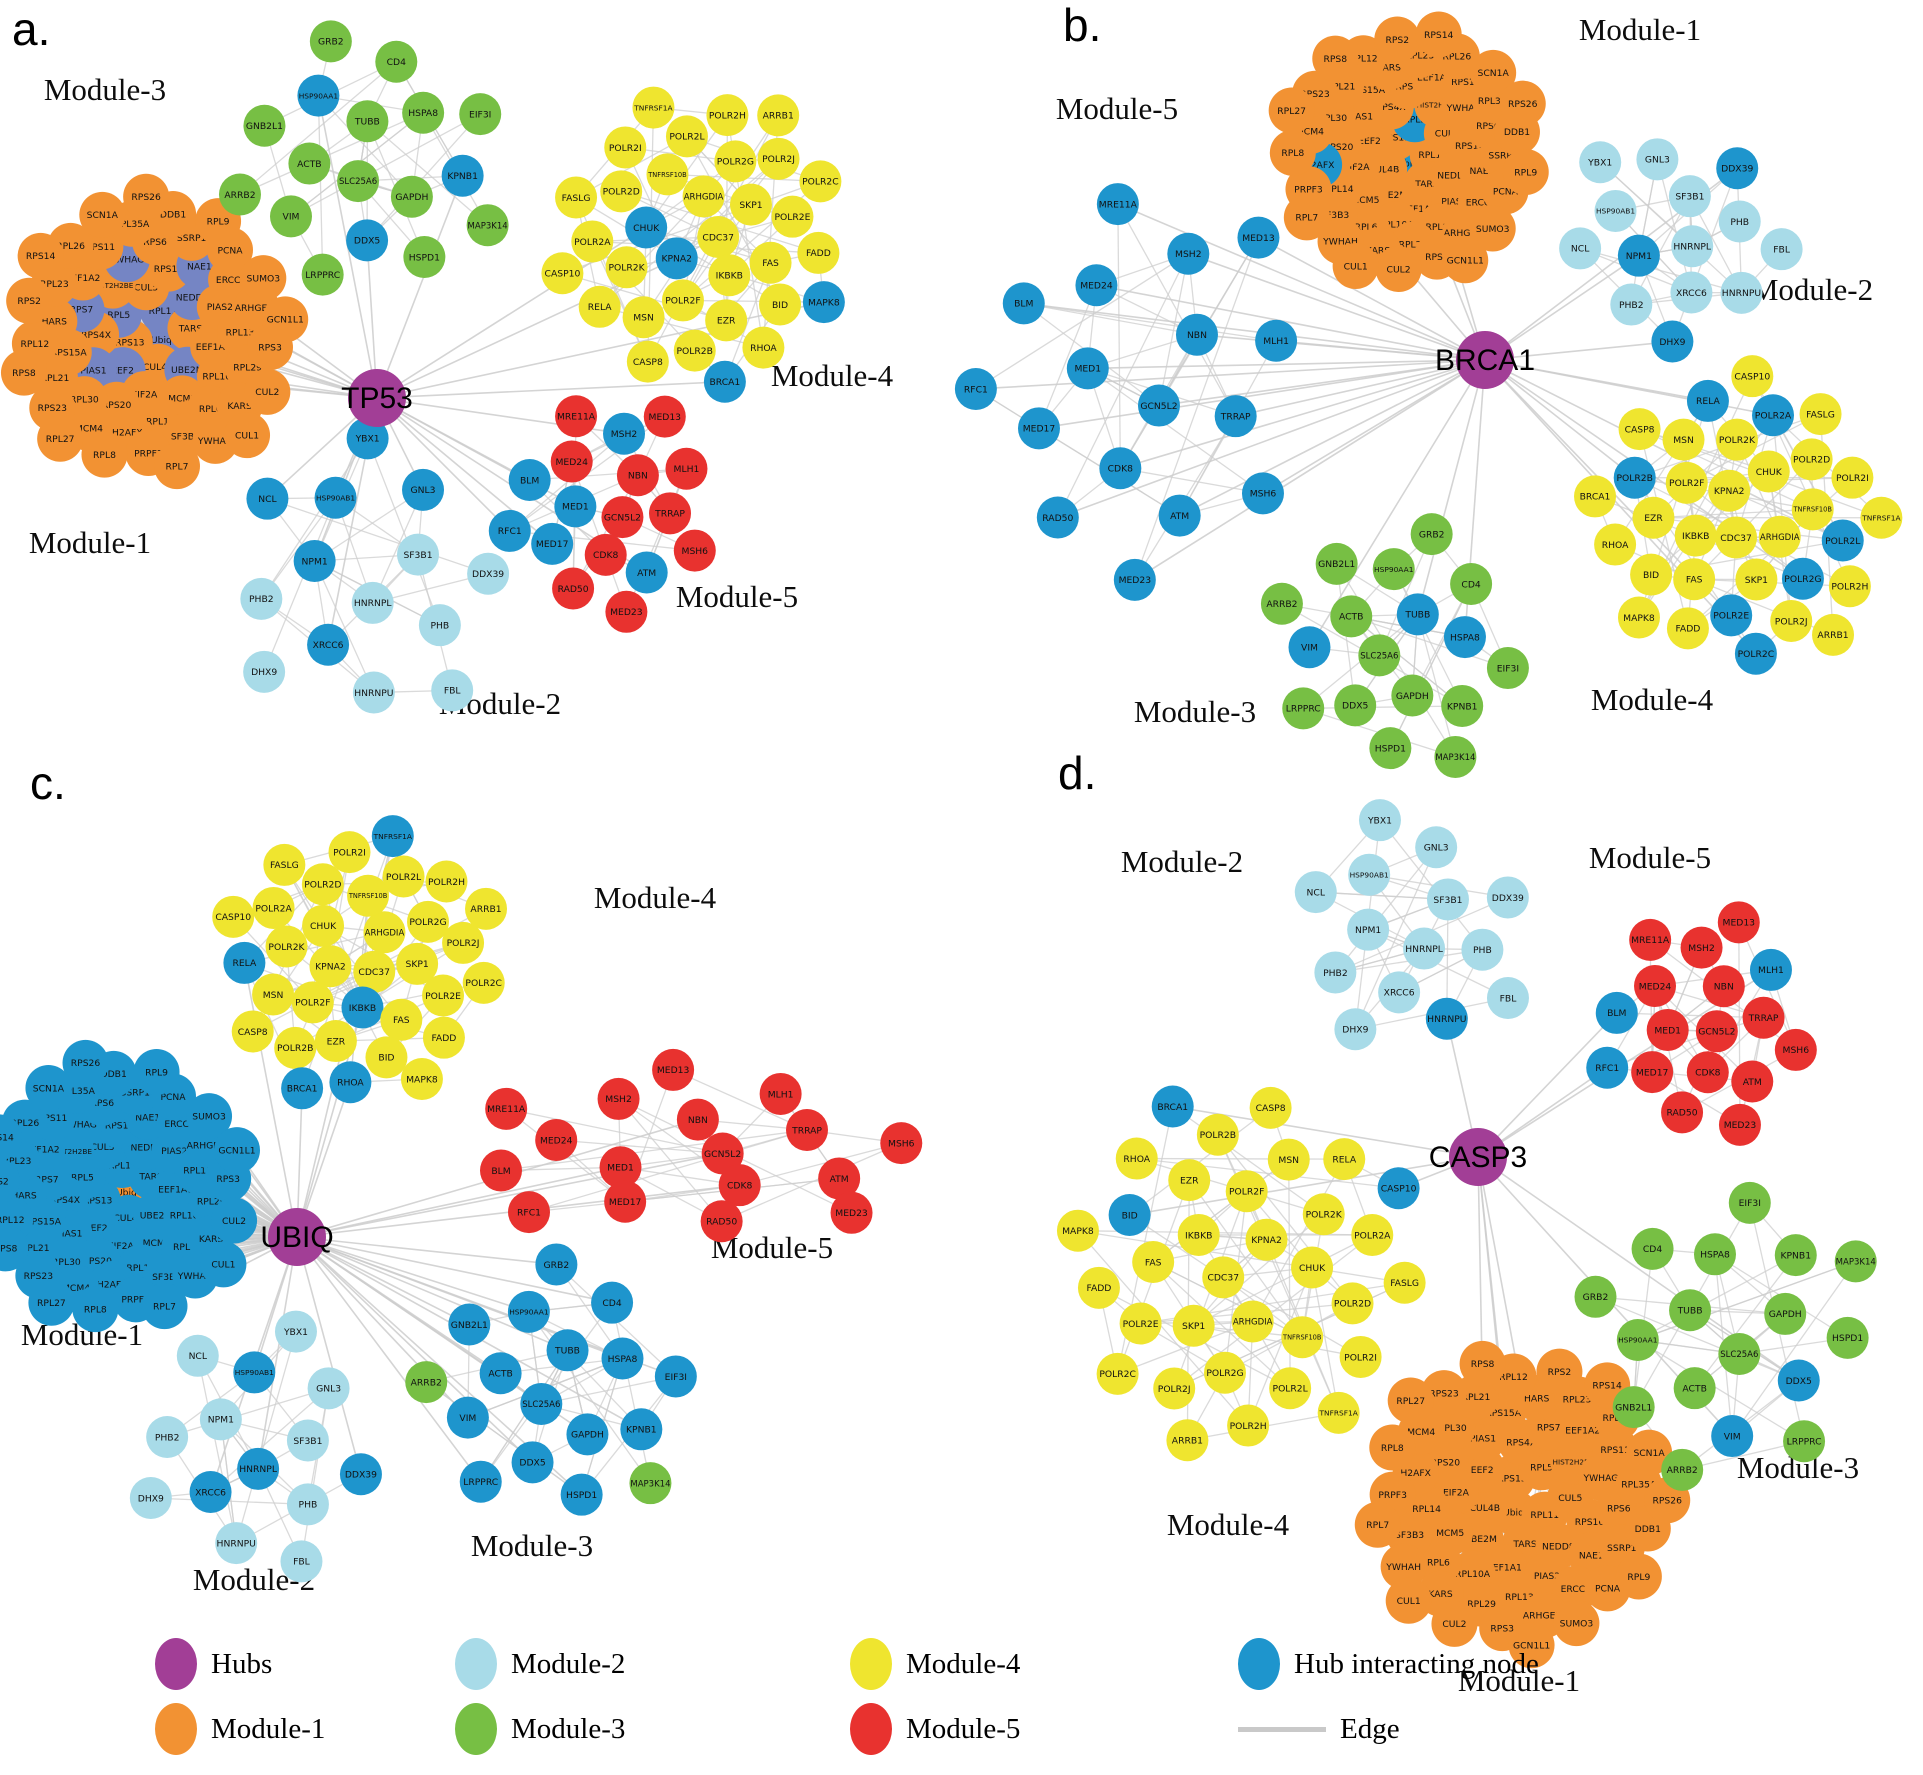 This screenshot has width=1923, height=1775. What do you see at coordinates (1223, 1277) in the screenshot?
I see `node-d-CDC37: CDC37` at bounding box center [1223, 1277].